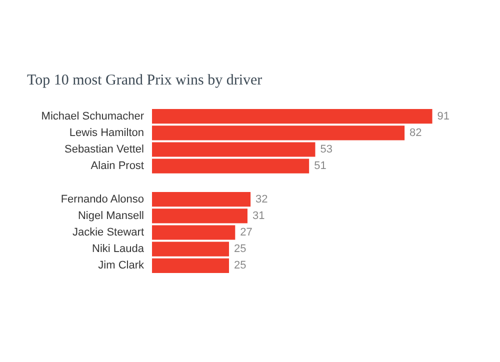  What do you see at coordinates (320, 166) in the screenshot?
I see `data-label: 51` at bounding box center [320, 166].